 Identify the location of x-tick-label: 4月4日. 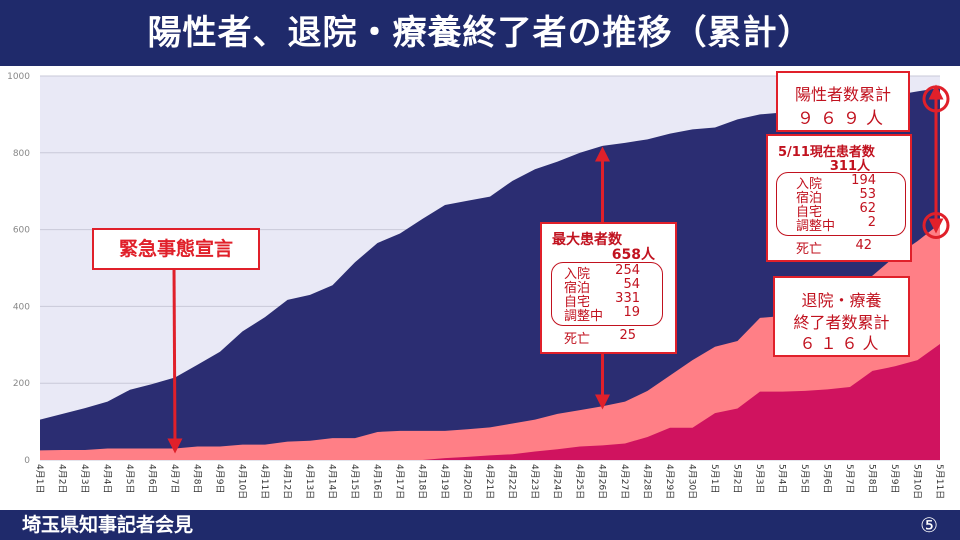
(107, 478).